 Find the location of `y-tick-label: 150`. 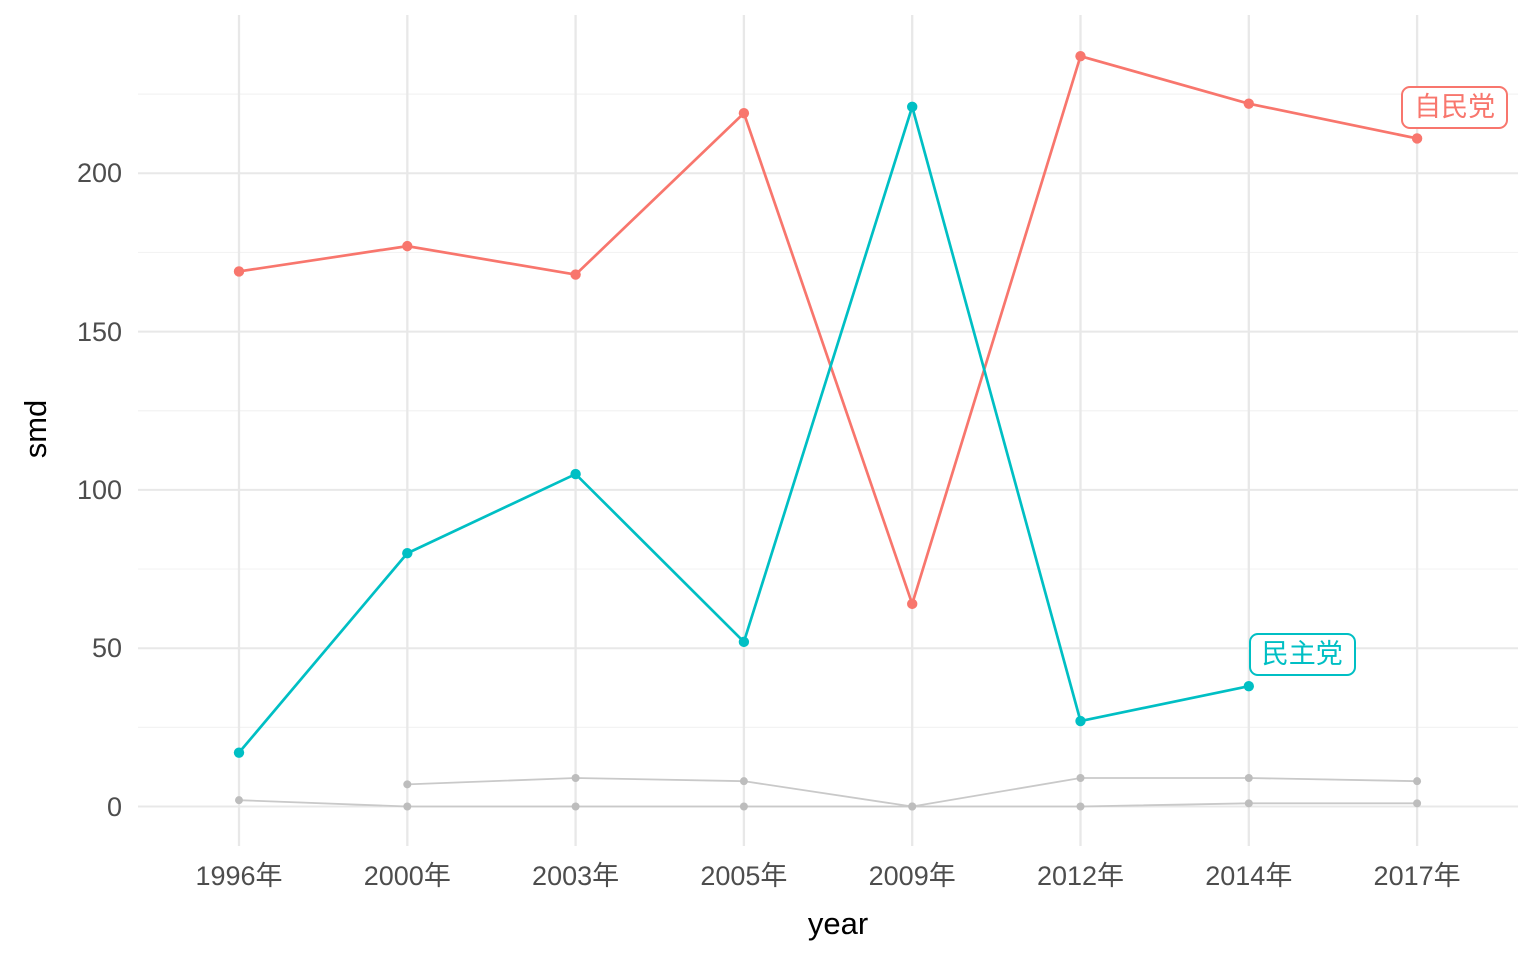

y-tick-label: 150 is located at coordinates (99, 331).